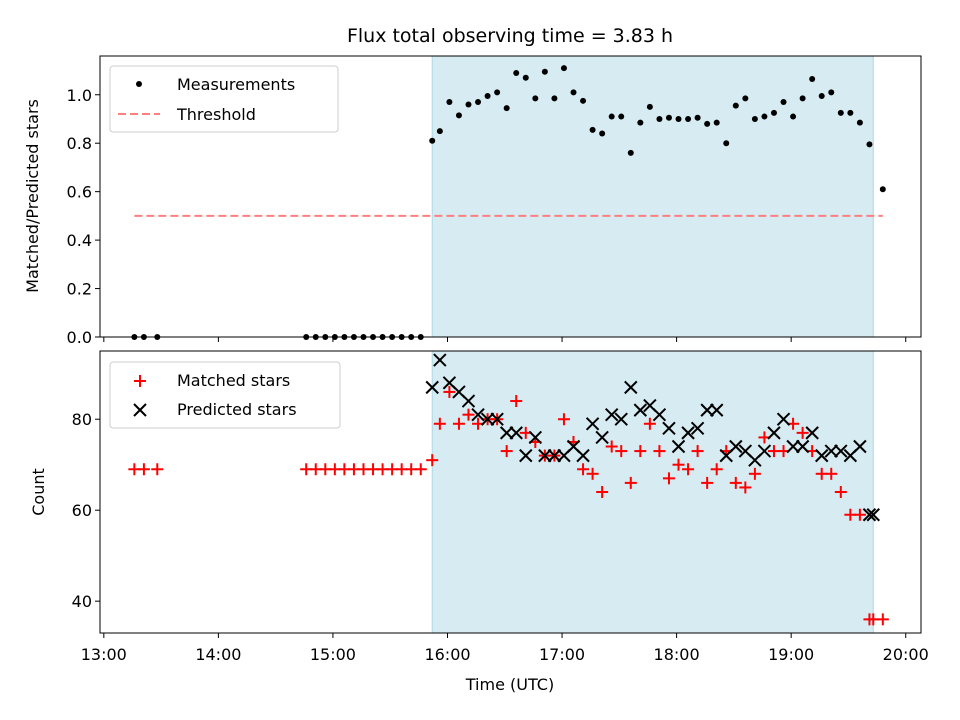  I want to click on top-legend-box, so click(224, 99).